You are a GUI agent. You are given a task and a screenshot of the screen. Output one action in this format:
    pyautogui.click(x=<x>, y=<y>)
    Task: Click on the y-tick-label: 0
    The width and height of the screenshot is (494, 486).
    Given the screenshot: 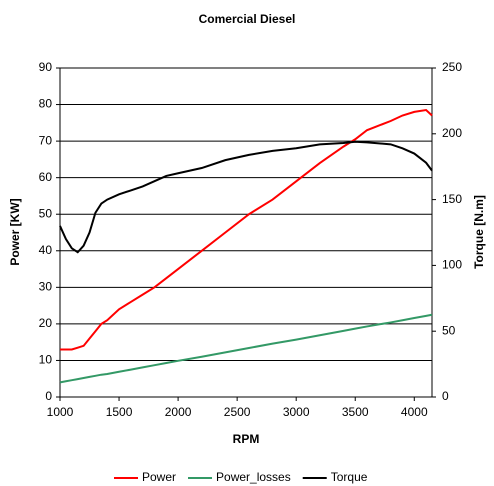 What is the action you would take?
    pyautogui.click(x=48, y=396)
    